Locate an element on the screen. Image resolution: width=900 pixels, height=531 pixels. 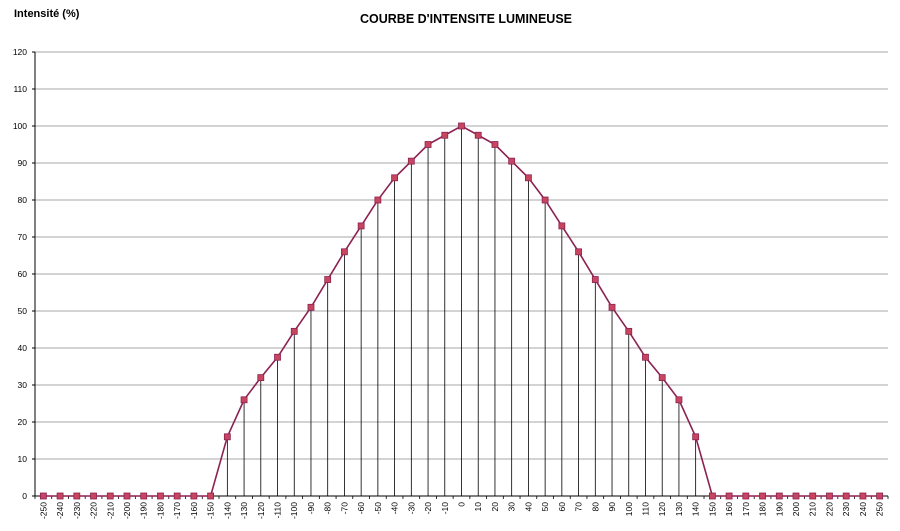
y-tick-label: 70 is located at coordinates (23, 237).